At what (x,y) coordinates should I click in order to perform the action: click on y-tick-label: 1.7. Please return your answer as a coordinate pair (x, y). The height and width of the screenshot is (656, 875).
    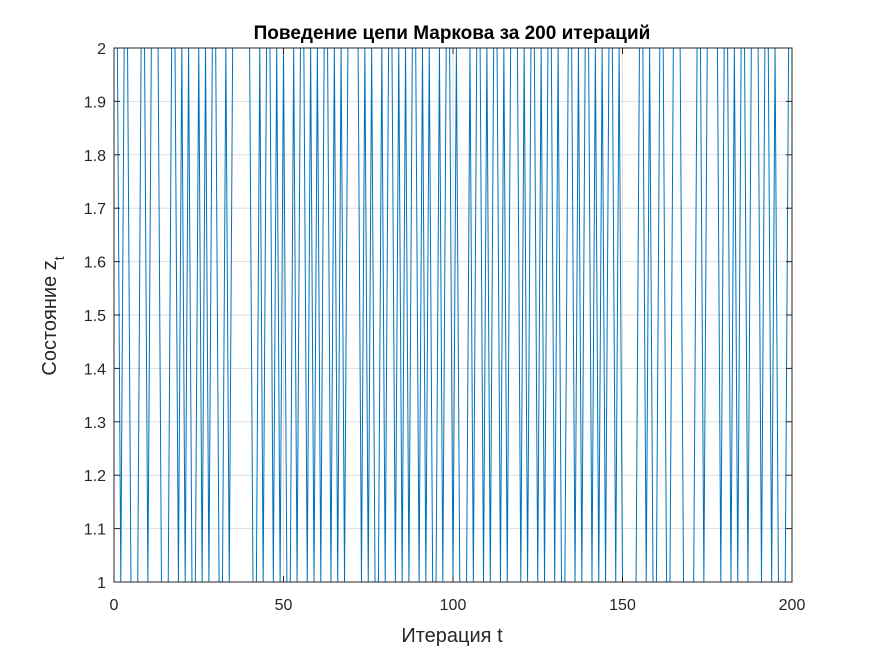
    Looking at the image, I should click on (95, 209).